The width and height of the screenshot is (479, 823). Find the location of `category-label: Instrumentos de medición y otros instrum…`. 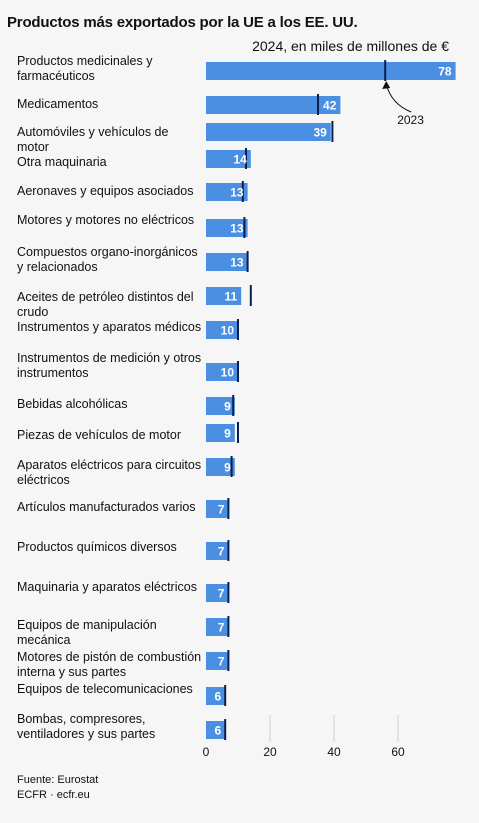

category-label: Instrumentos de medición y otros instrum… is located at coordinates (109, 365).